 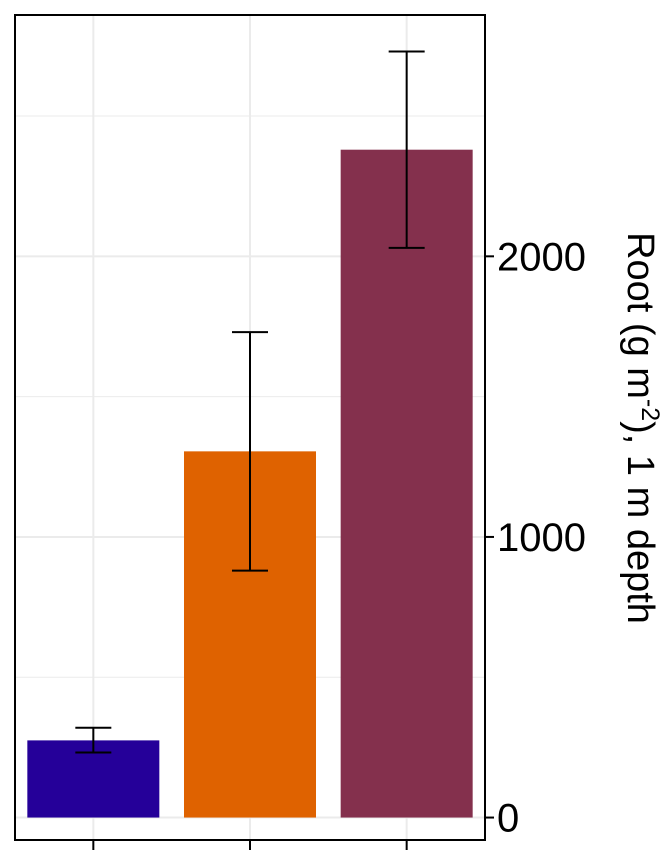 What do you see at coordinates (641, 428) in the screenshot?
I see `y-axis-title: Root (g m-2), 1 m depth` at bounding box center [641, 428].